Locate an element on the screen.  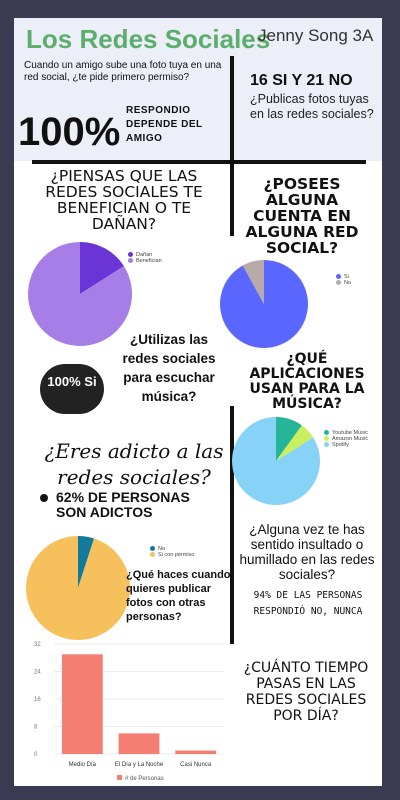
legend-danan: Dañan is located at coordinates (145, 255).